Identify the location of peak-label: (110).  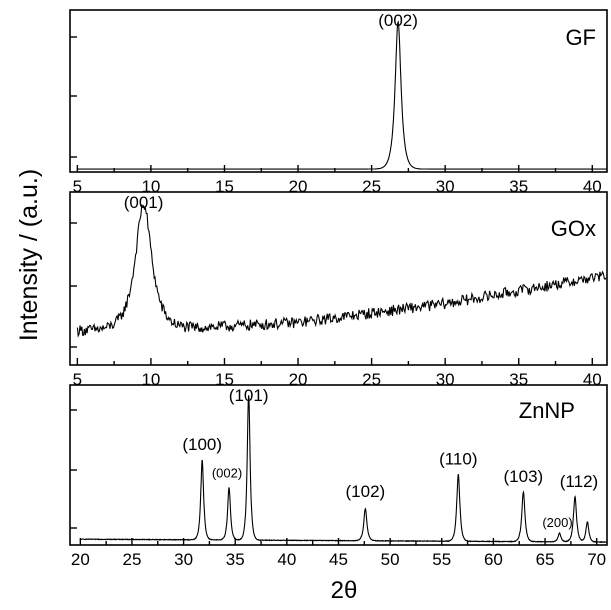
(458, 458).